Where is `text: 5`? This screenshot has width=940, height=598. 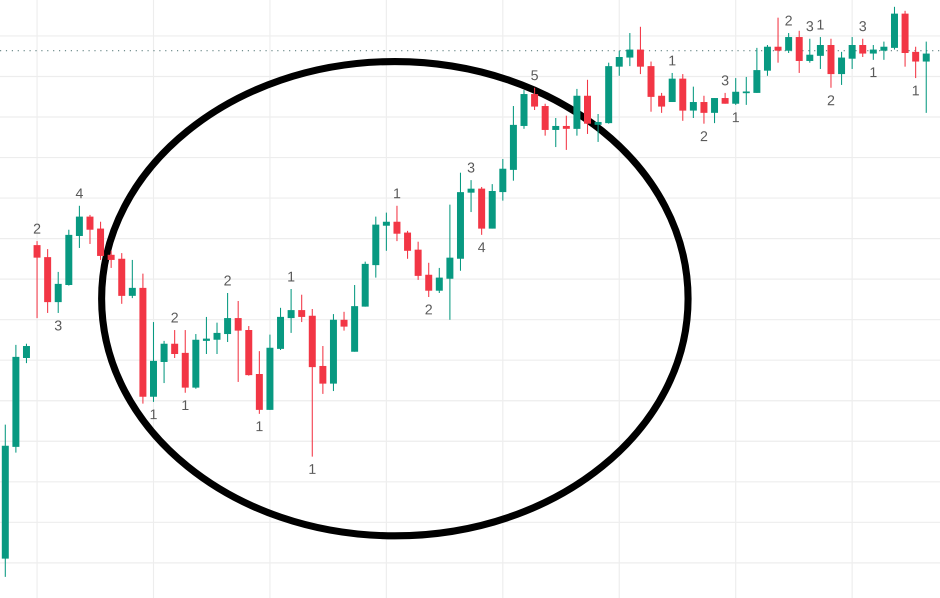 text: 5 is located at coordinates (534, 75).